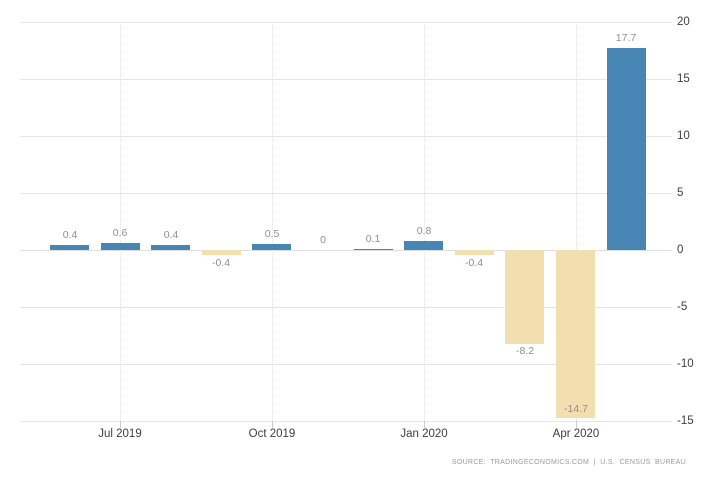  I want to click on bar-value-label: 0.8, so click(424, 231).